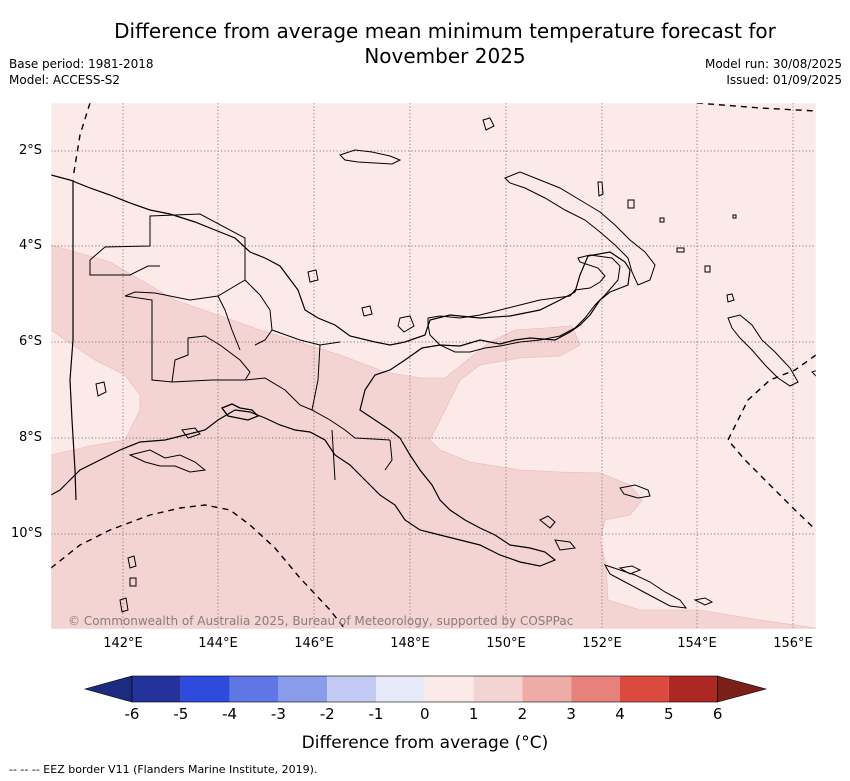 The image size is (850, 781). Describe the element at coordinates (669, 714) in the screenshot. I see `colorbar-tick-label: 5` at that location.